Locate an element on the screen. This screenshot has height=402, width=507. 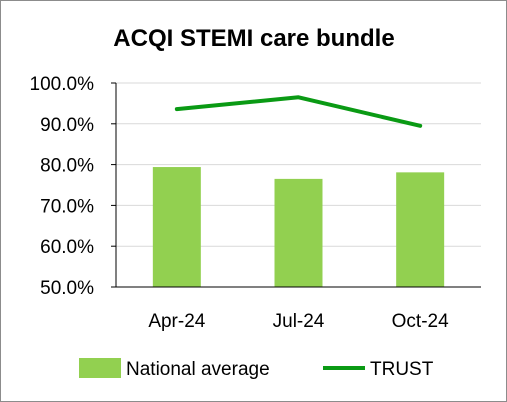
legend: National average TRUST is located at coordinates (256, 369).